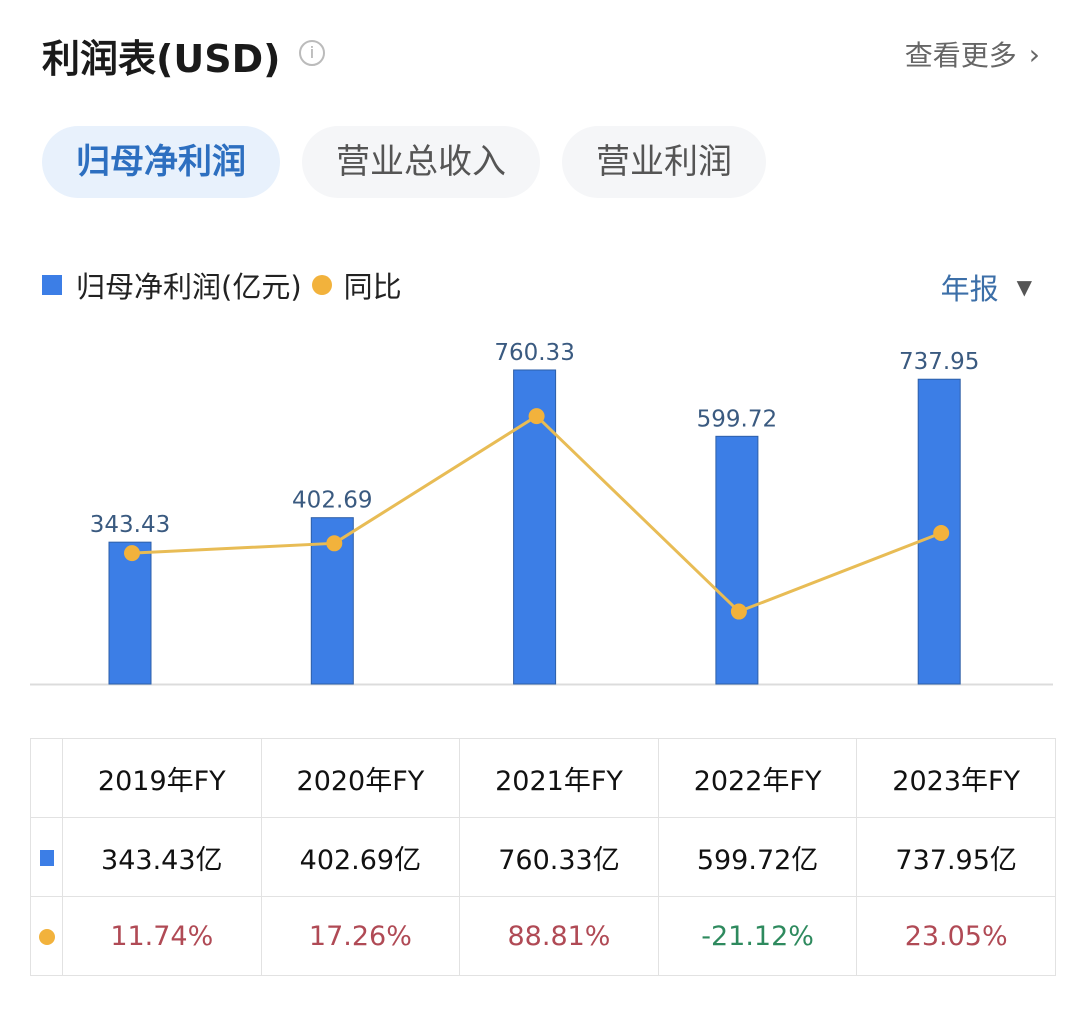  What do you see at coordinates (738, 611) in the screenshot?
I see `yoy-point-2022年FY` at bounding box center [738, 611].